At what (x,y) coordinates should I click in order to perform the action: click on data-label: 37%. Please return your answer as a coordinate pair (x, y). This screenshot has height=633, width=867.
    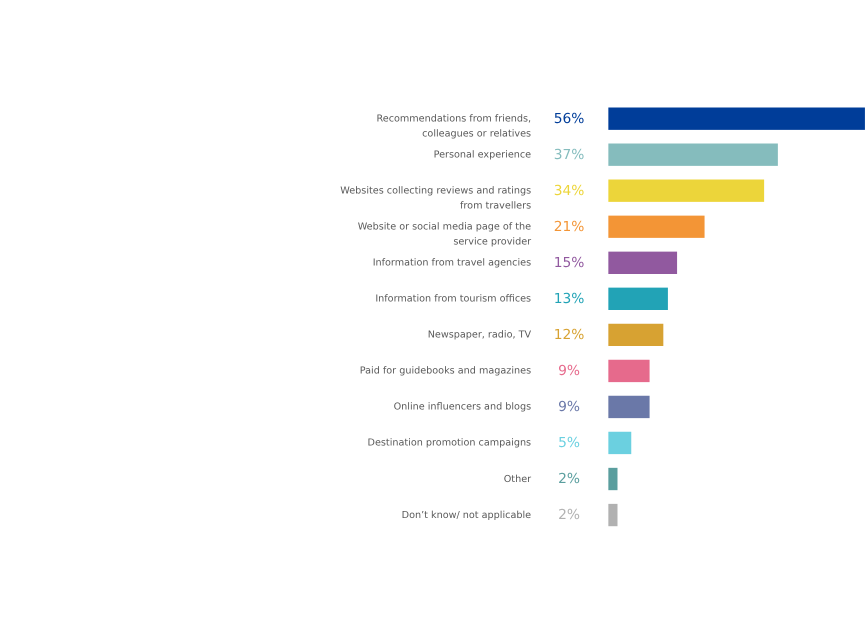
    Looking at the image, I should click on (569, 154).